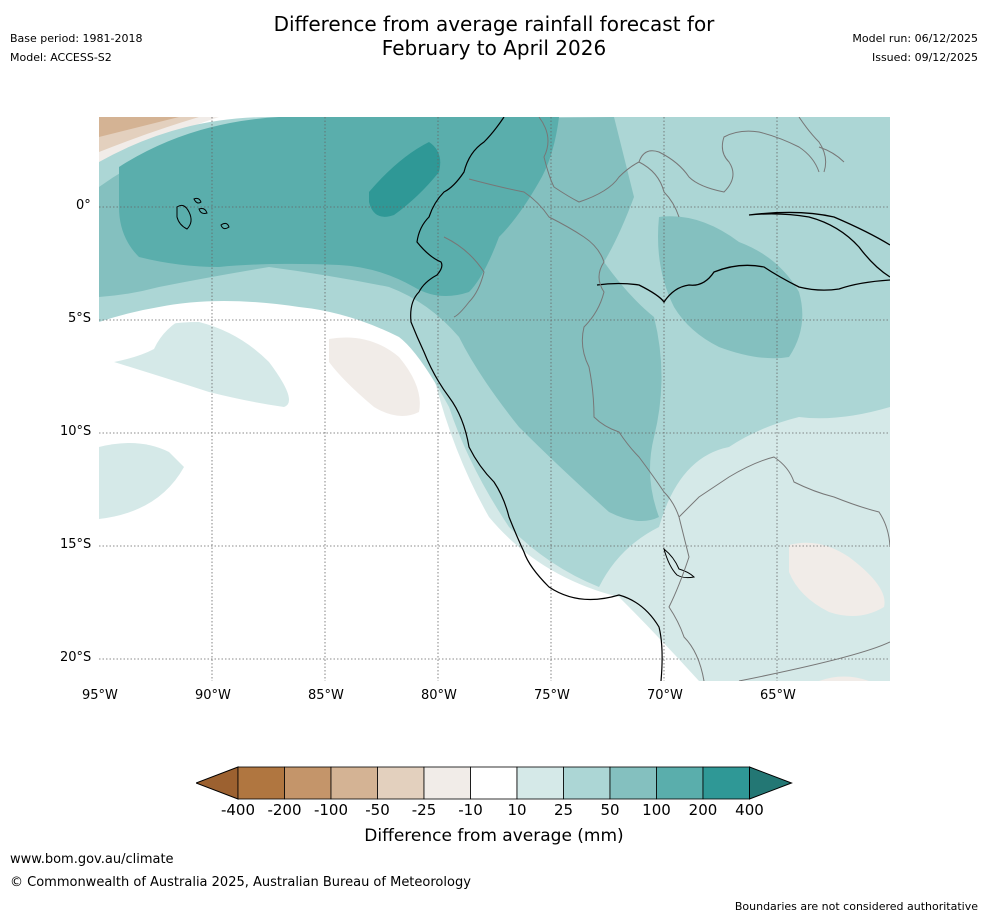 The image size is (988, 919). Describe the element at coordinates (377, 810) in the screenshot. I see `colorbar-tick-label: -50` at that location.